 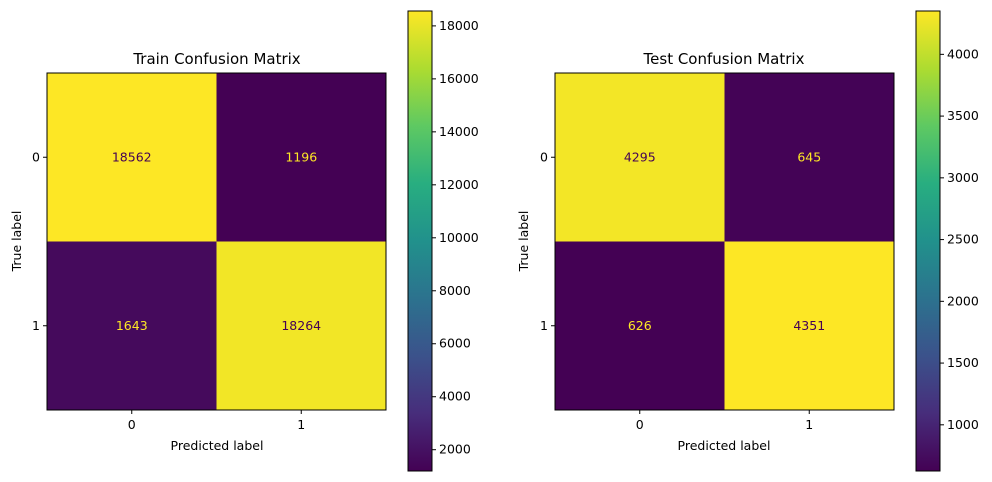 I want to click on train-y-axis-label: True label, so click(x=16, y=242).